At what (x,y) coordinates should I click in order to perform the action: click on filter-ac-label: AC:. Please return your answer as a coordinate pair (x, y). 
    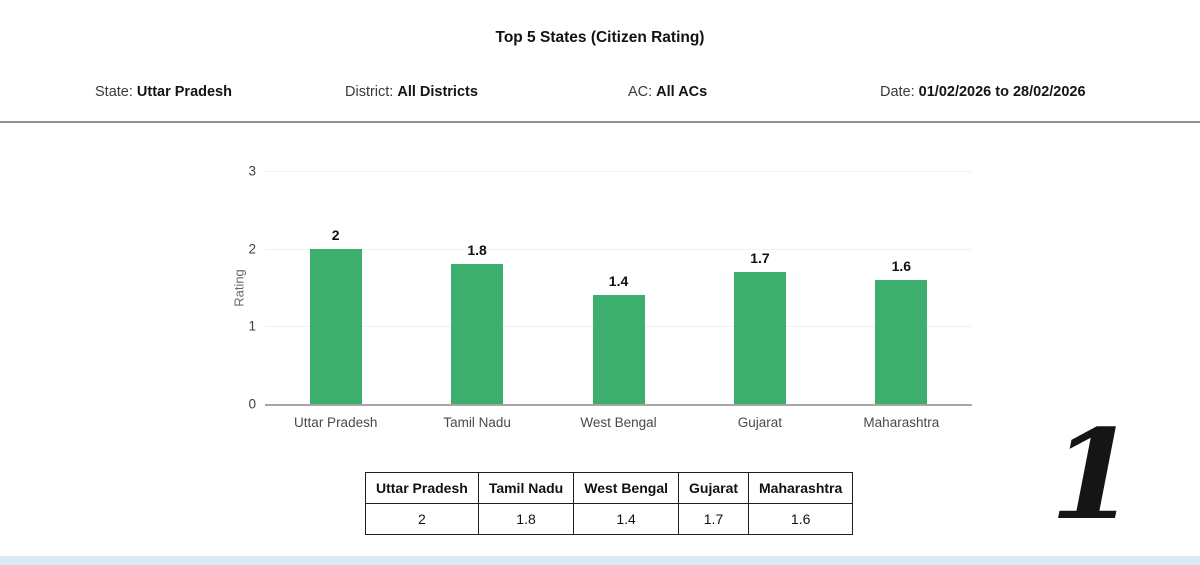
    Looking at the image, I should click on (640, 92).